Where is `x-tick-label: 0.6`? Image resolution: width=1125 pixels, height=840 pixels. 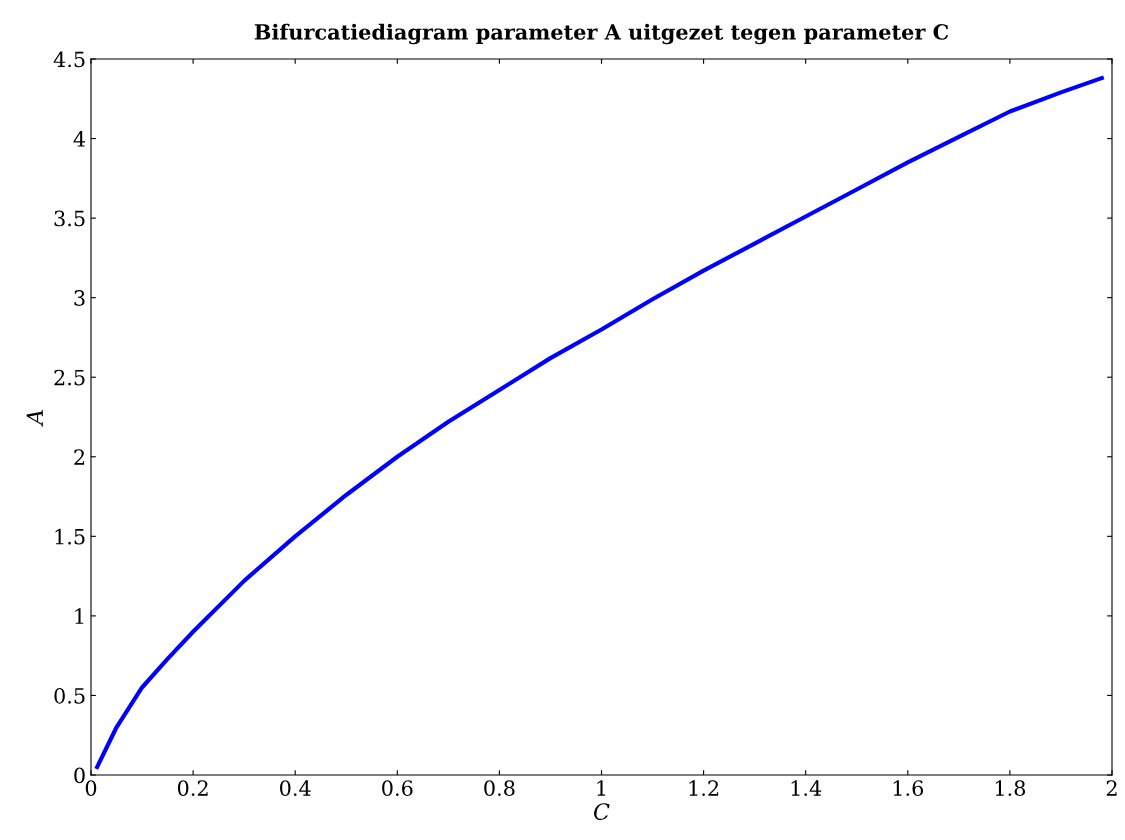
x-tick-label: 0.6 is located at coordinates (397, 788).